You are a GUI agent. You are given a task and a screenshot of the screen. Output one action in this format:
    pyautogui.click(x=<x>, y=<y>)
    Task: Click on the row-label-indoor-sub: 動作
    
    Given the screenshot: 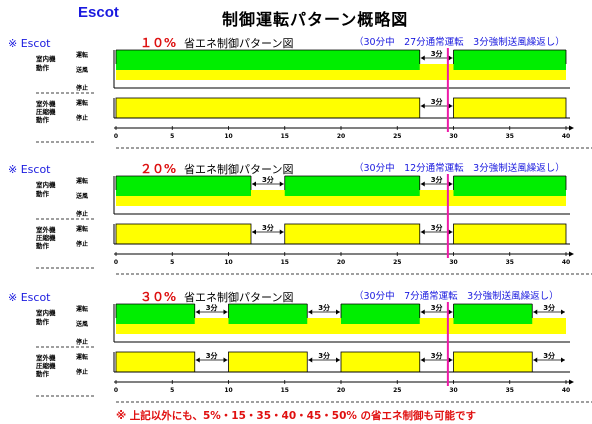 What is the action you would take?
    pyautogui.click(x=43, y=67)
    